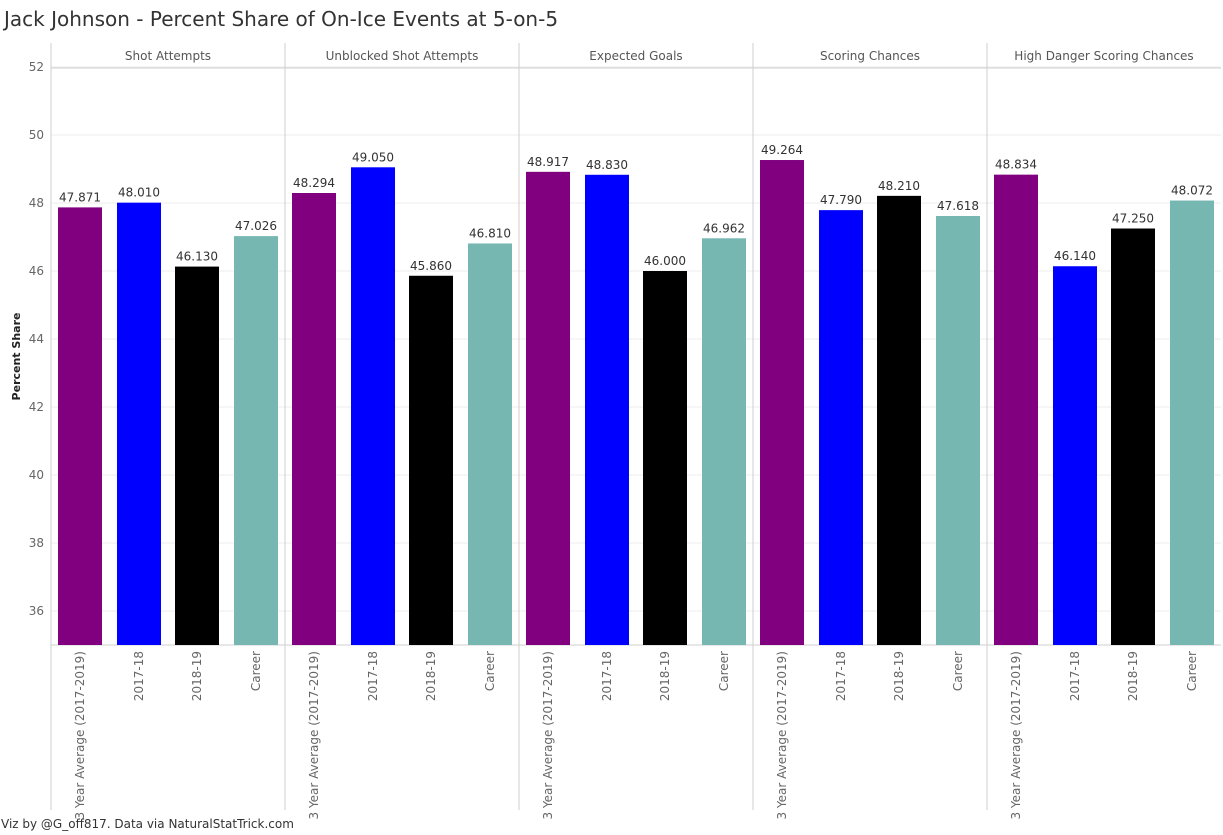  What do you see at coordinates (36, 611) in the screenshot?
I see `y-tick-label: 36` at bounding box center [36, 611].